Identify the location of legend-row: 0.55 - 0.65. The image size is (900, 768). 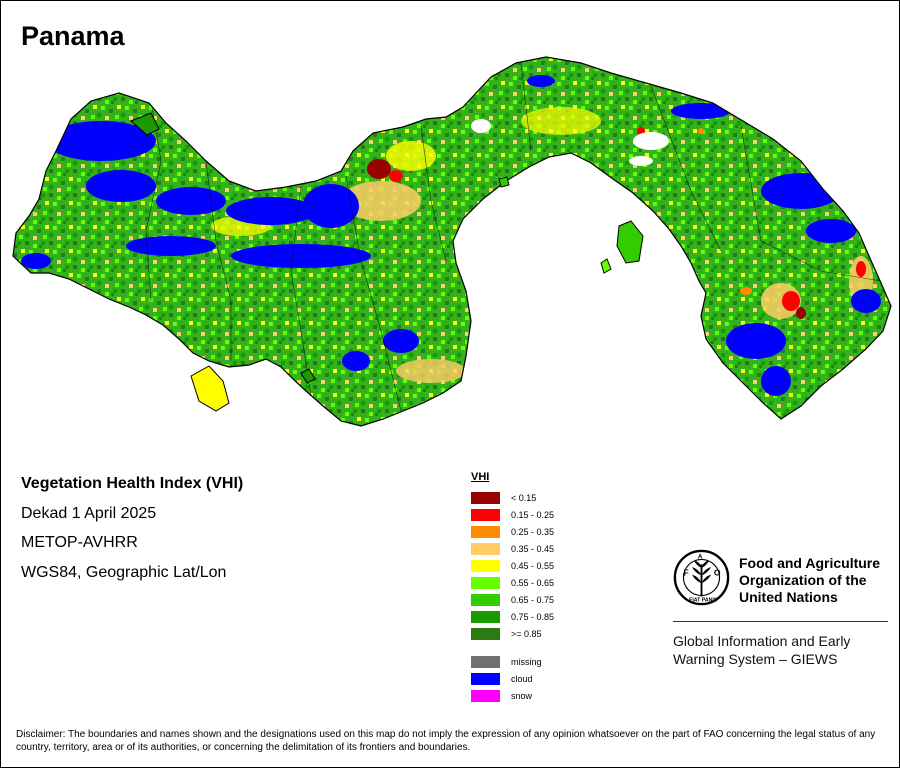
(512, 582).